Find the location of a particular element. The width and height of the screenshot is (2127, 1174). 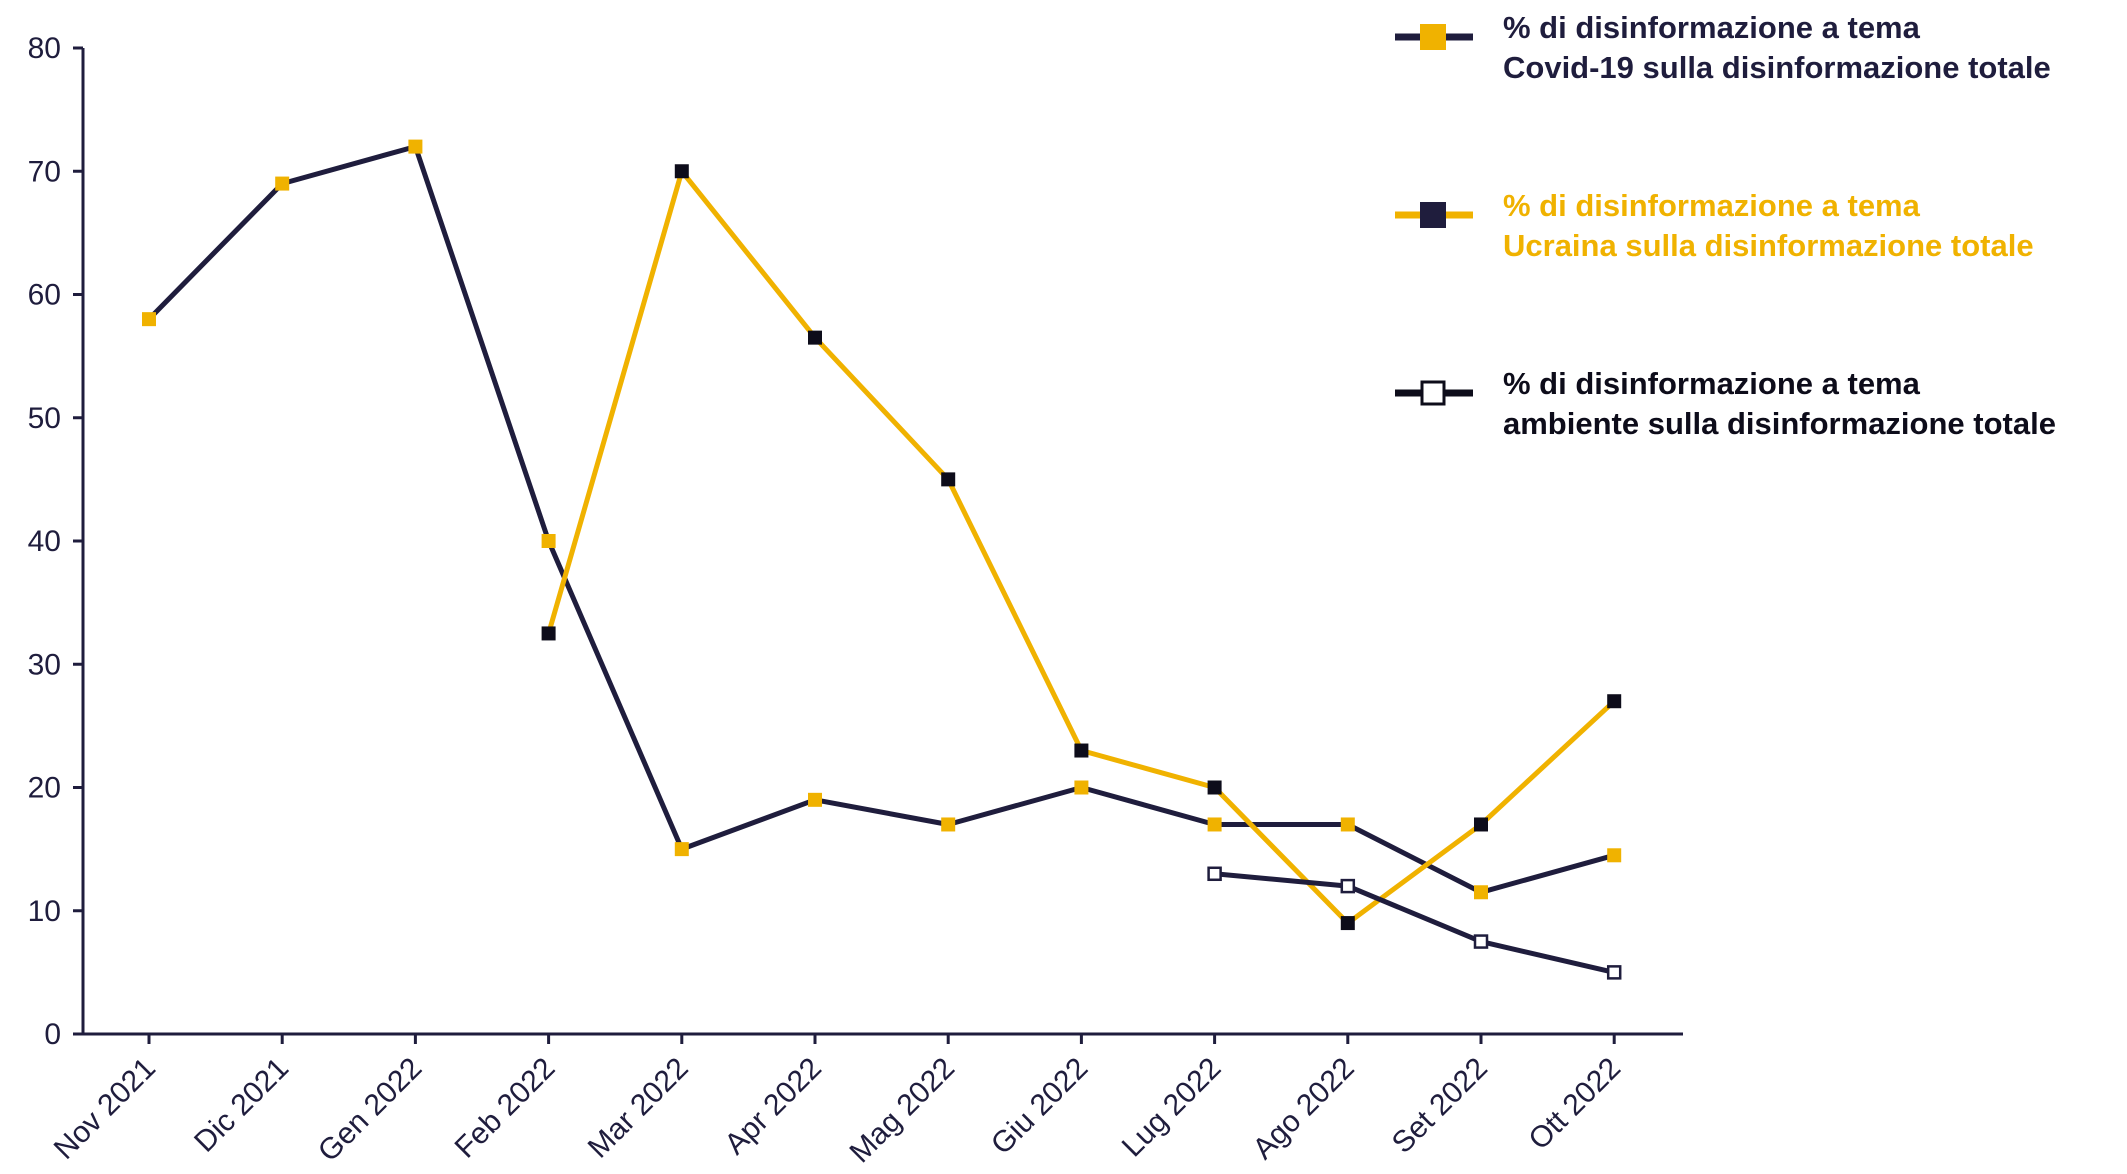

x-tick-label: Ott 2022 is located at coordinates (1574, 1104).